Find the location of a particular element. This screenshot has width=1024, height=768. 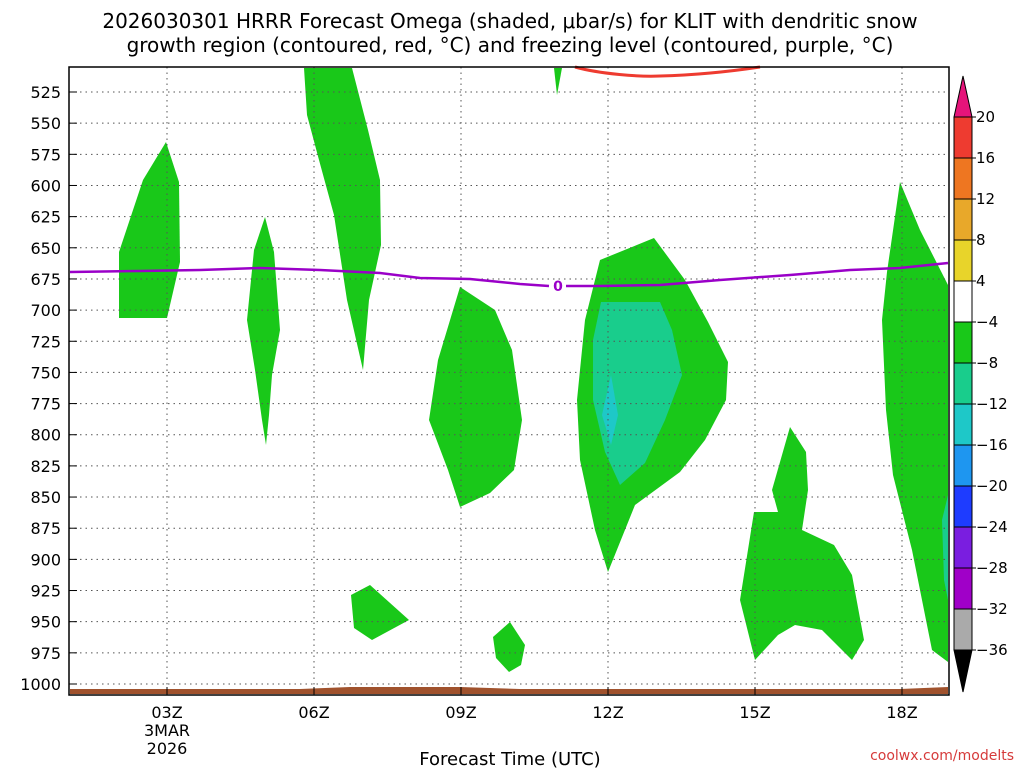

x-tick-label: 06Z is located at coordinates (313, 712).